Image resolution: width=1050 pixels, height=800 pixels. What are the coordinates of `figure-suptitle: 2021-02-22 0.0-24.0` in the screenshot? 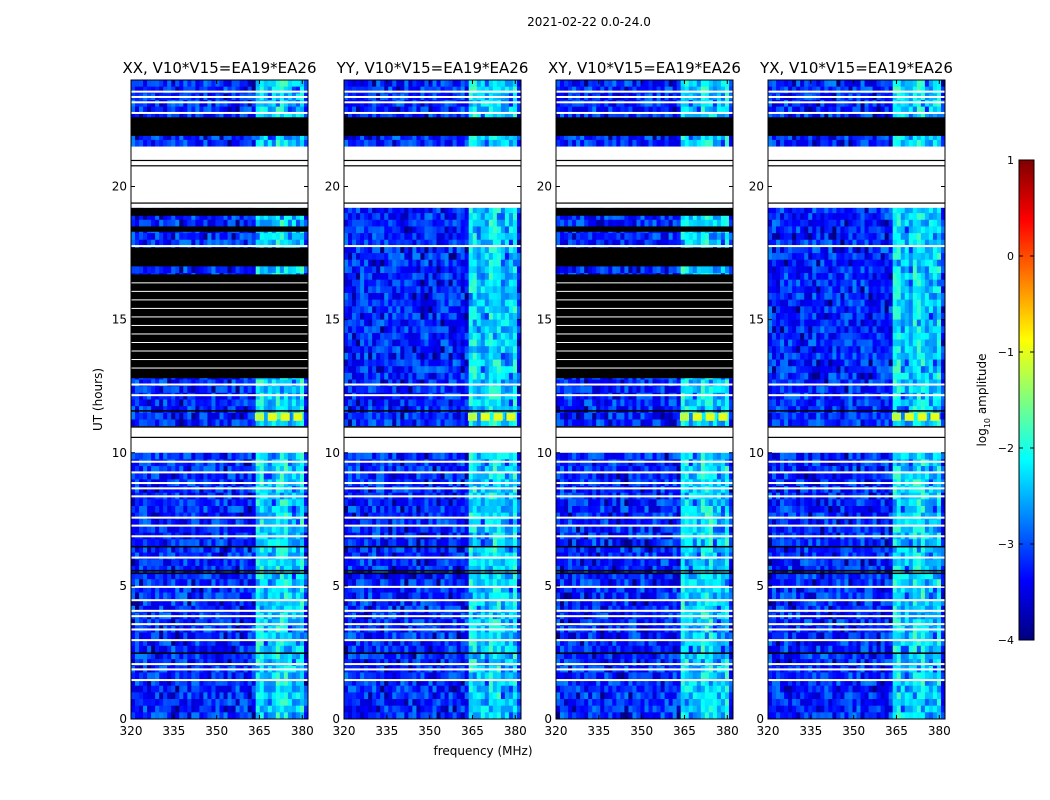 It's located at (589, 22).